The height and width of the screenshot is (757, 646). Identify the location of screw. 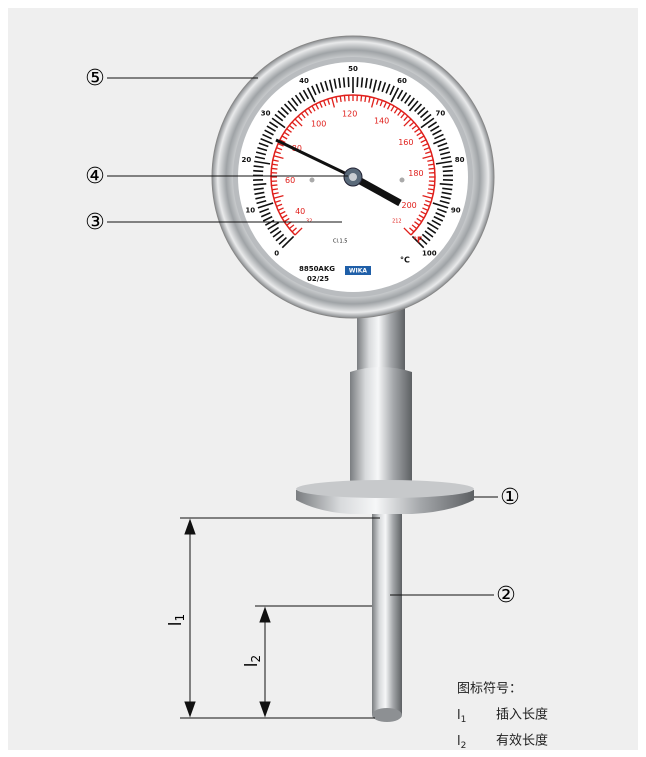
(402, 180).